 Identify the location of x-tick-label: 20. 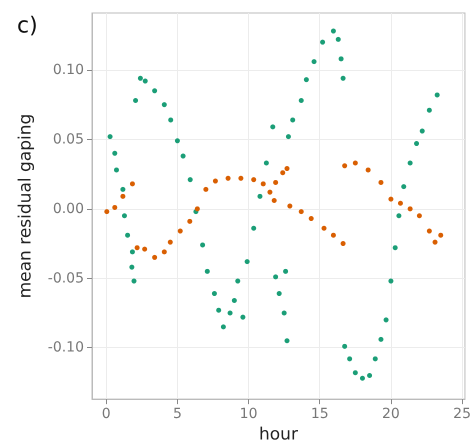
(391, 414).